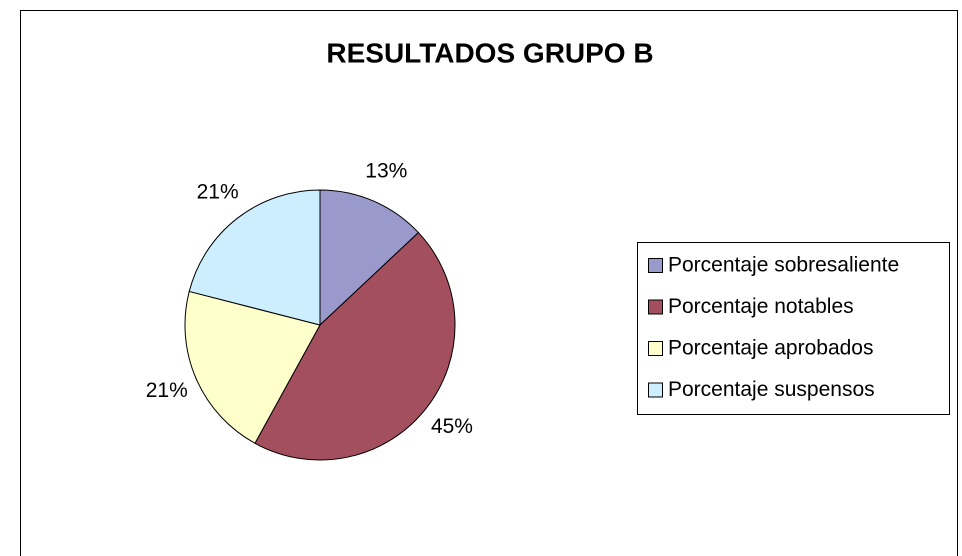 This screenshot has height=556, width=962. Describe the element at coordinates (770, 348) in the screenshot. I see `legend-label: Porcentaje aprobados` at that location.